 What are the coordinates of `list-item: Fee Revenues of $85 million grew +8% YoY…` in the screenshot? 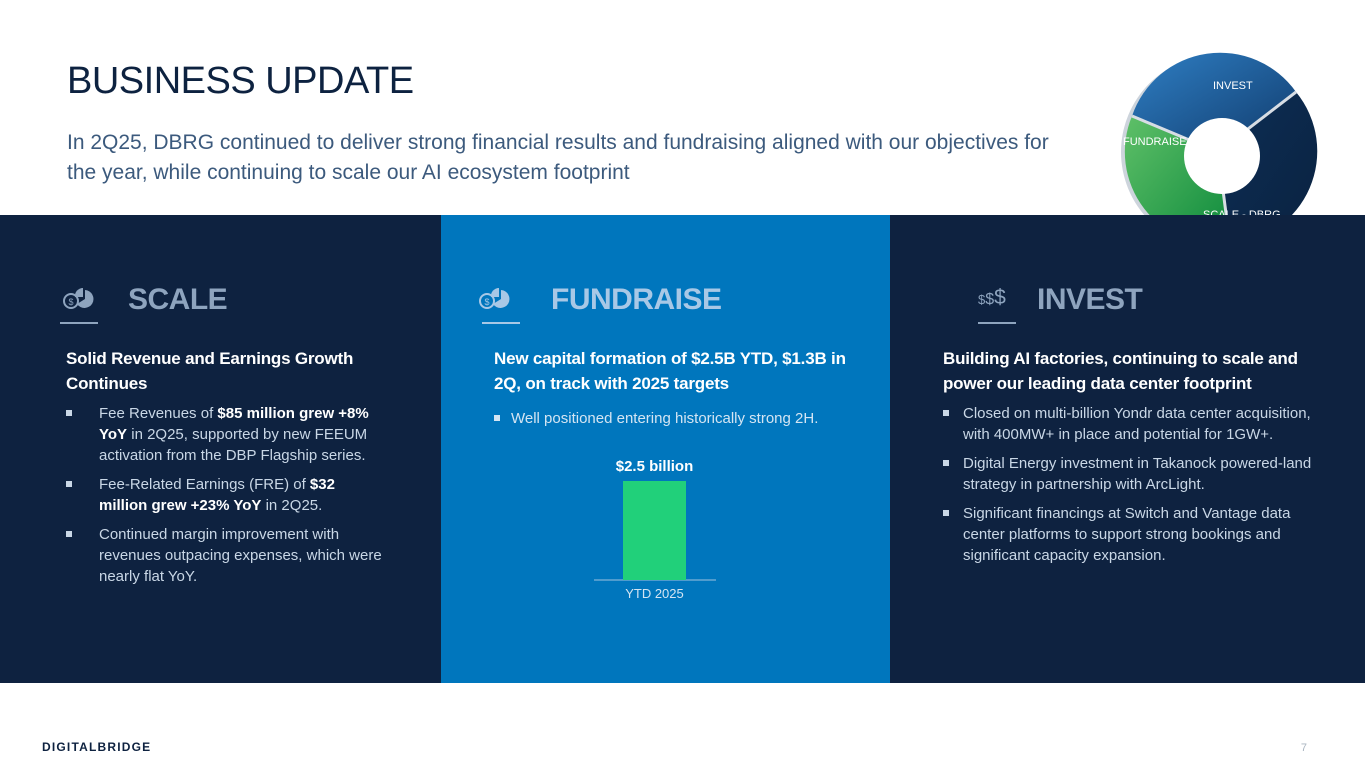 It's located at (226, 434).